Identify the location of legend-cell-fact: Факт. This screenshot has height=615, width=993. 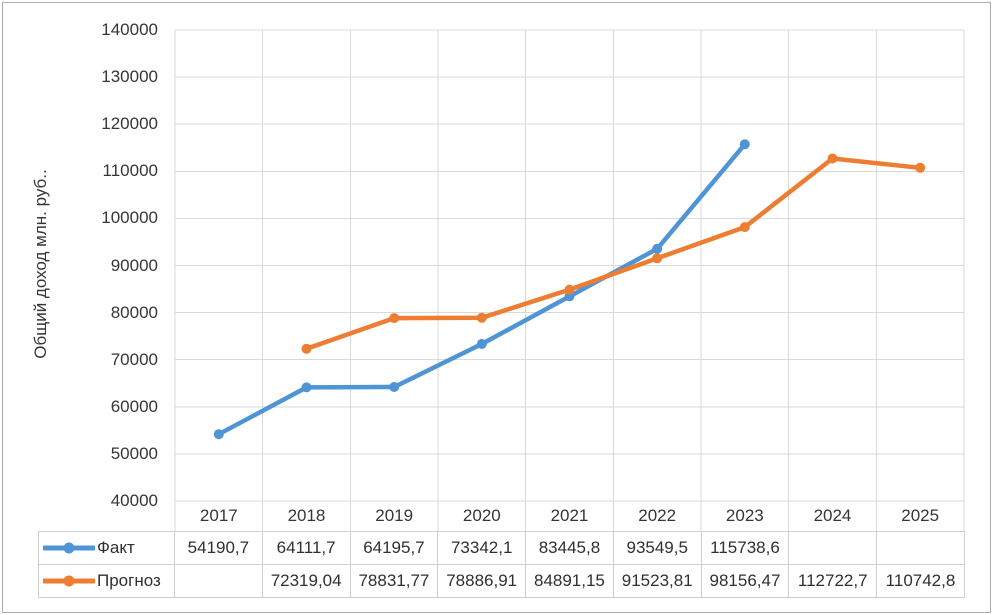
(106, 548).